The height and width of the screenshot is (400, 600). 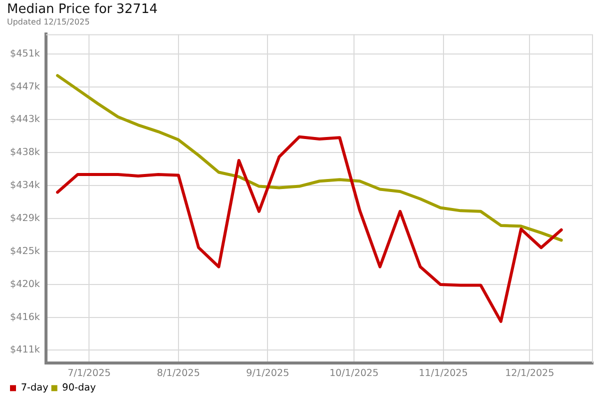 I want to click on legend-label: 90-day, so click(x=79, y=388).